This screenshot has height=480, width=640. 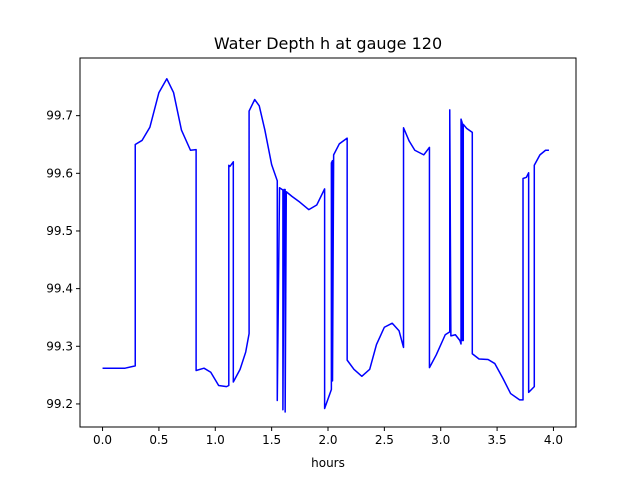 What do you see at coordinates (271, 440) in the screenshot?
I see `x-tick-label: 1.5` at bounding box center [271, 440].